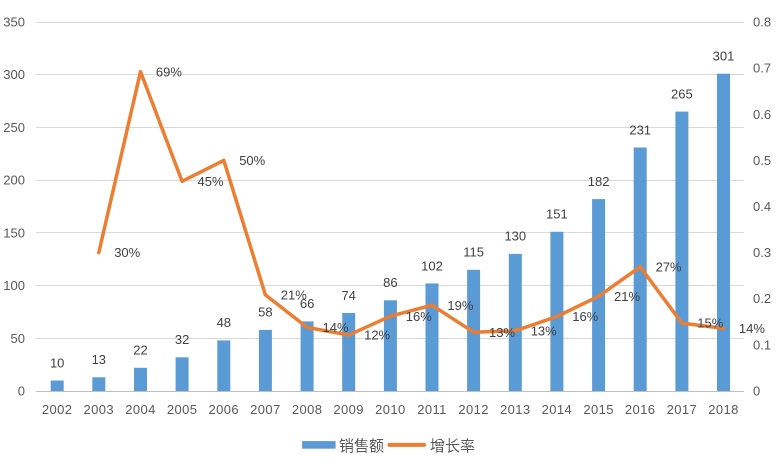 This screenshot has height=463, width=784. Describe the element at coordinates (14, 74) in the screenshot. I see `svg-text: 300` at that location.